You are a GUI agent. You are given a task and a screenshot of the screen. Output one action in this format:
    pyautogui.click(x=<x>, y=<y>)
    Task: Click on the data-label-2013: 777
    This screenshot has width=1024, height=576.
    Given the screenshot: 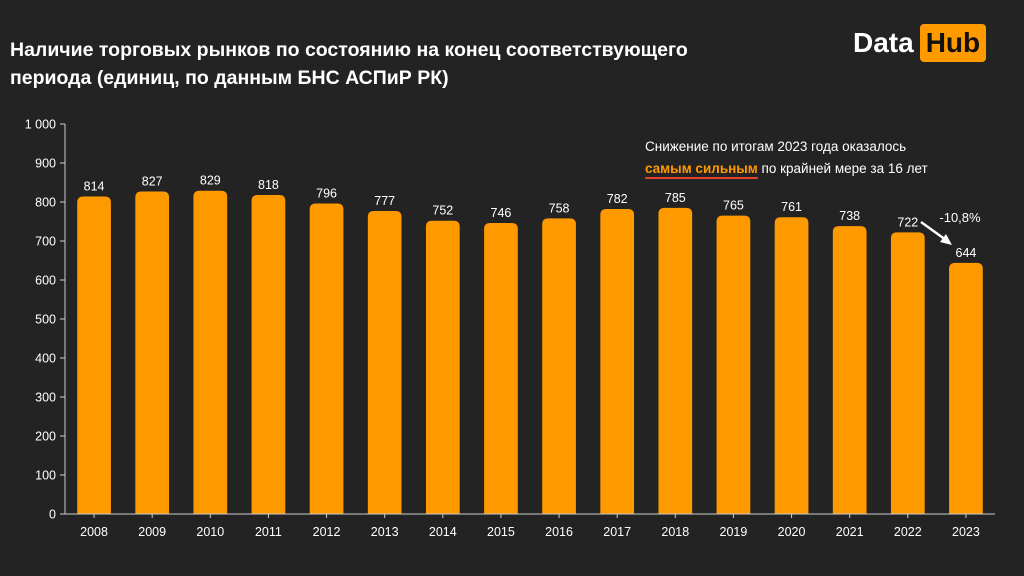 What is the action you would take?
    pyautogui.click(x=384, y=201)
    